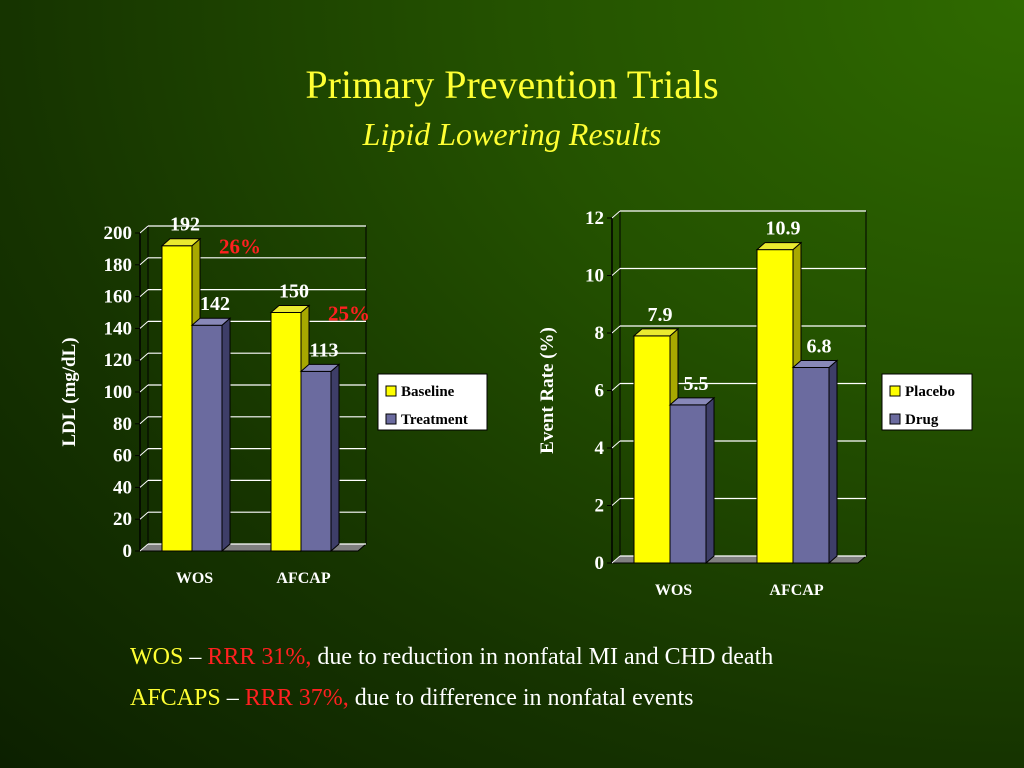 The image size is (1024, 768). What do you see at coordinates (207, 438) in the screenshot?
I see `bar-treatment-wos` at bounding box center [207, 438].